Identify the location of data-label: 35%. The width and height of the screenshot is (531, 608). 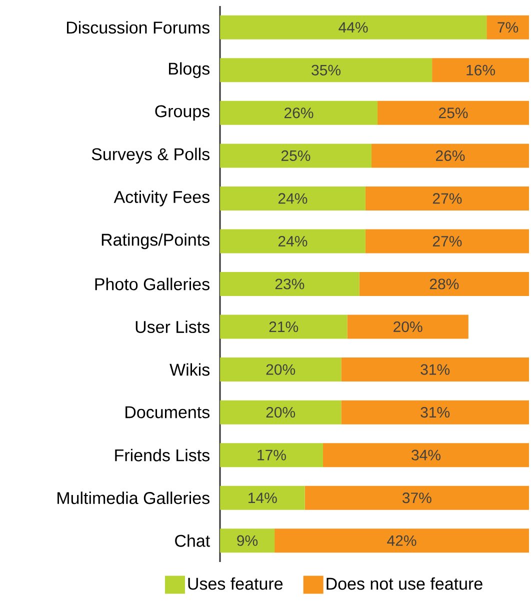
(326, 70).